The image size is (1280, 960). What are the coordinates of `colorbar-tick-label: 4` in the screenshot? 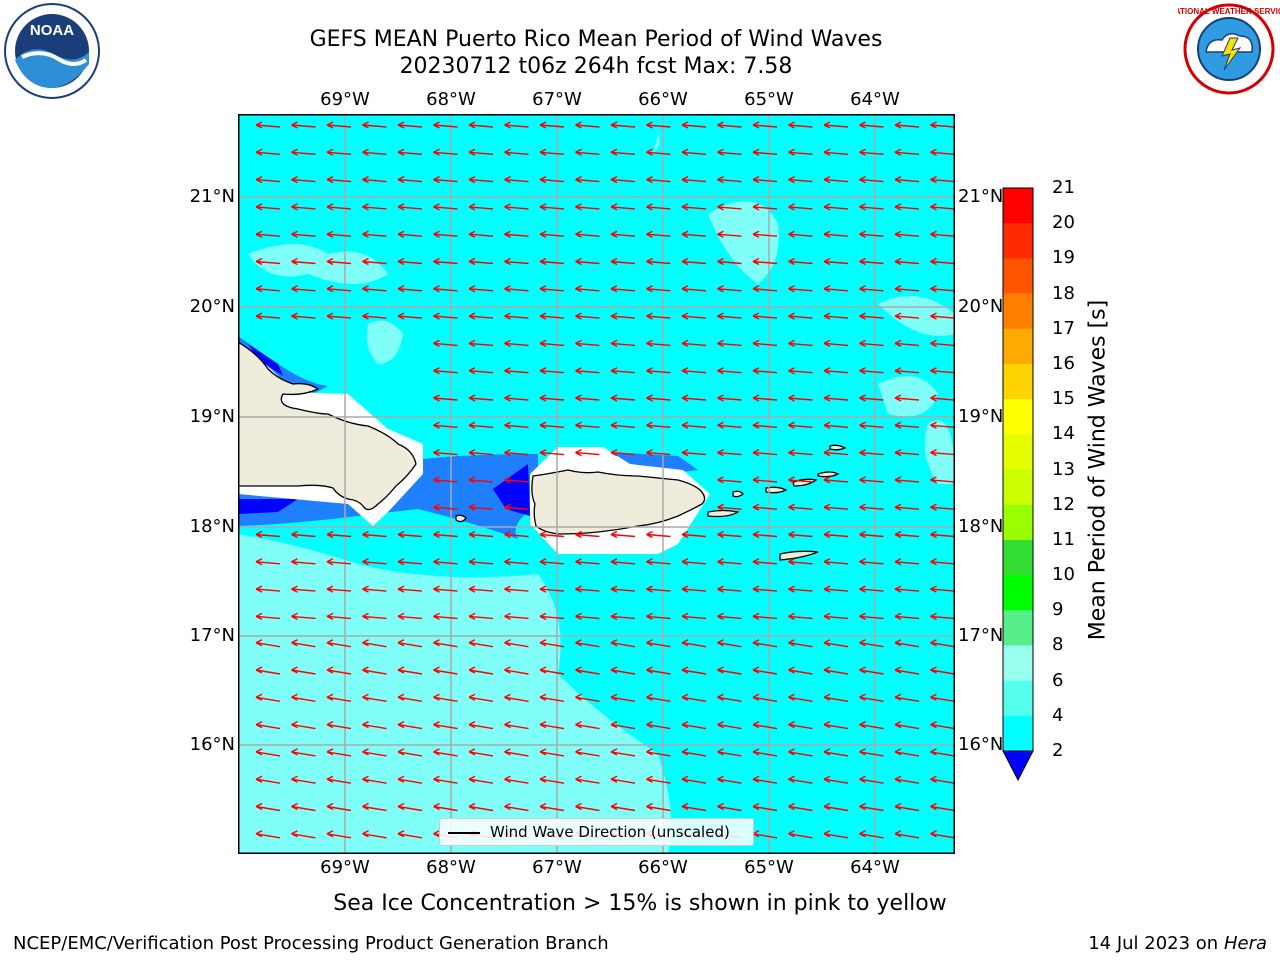 It's located at (1058, 715).